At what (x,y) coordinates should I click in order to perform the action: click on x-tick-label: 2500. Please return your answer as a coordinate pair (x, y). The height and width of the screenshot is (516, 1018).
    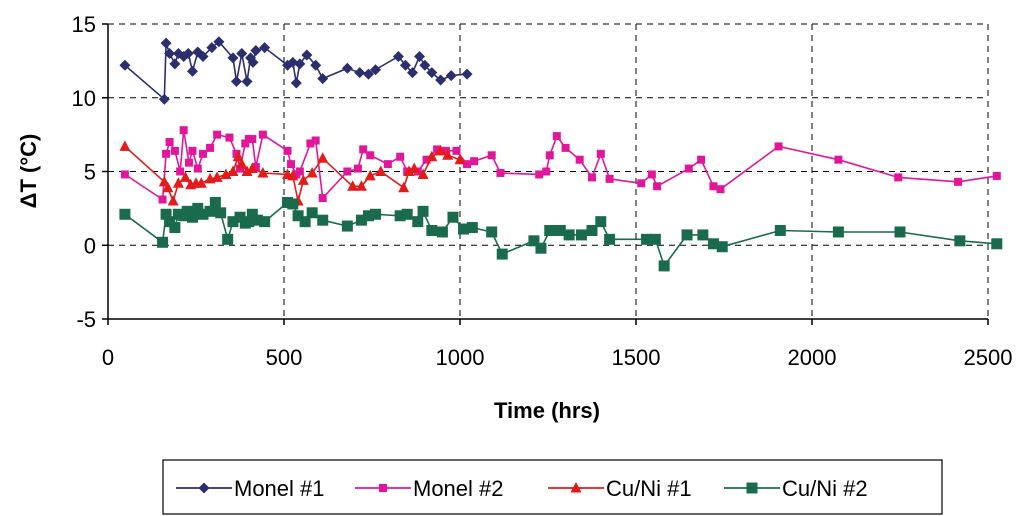
    Looking at the image, I should click on (988, 357).